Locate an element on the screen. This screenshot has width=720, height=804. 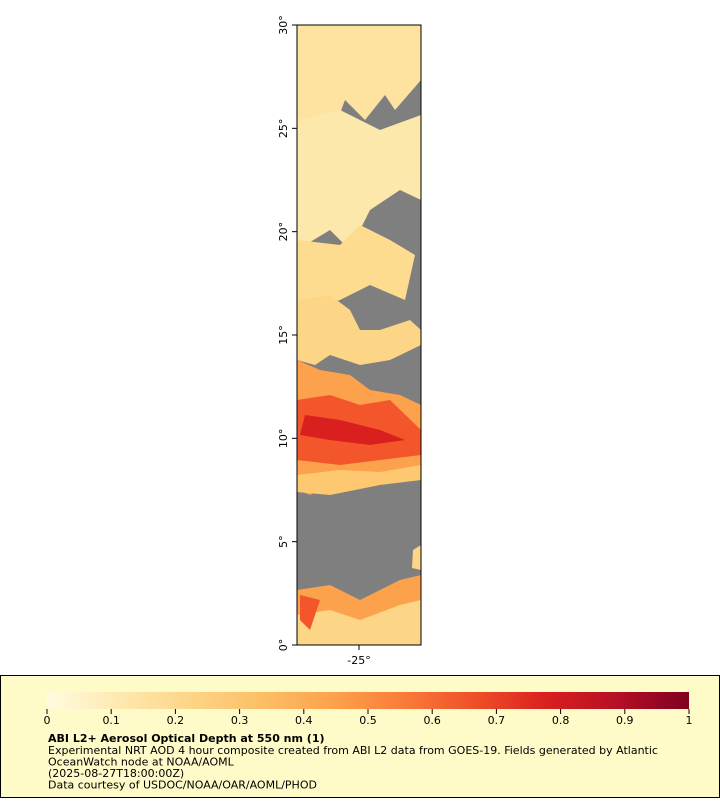
lat-tick-label: 20° is located at coordinates (283, 232).